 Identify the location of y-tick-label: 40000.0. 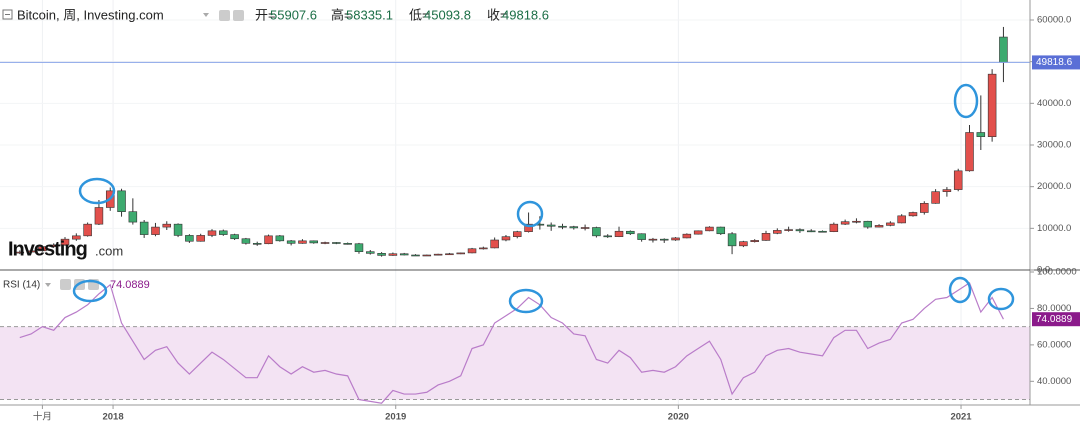
(1054, 103).